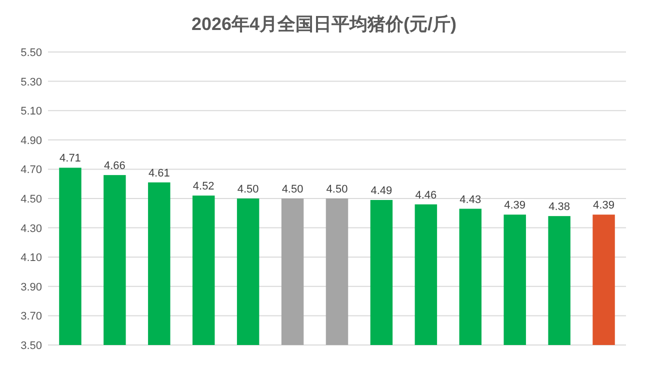 This screenshot has height=367, width=648. Describe the element at coordinates (31, 228) in the screenshot. I see `y-tick-label: 4.30` at that location.